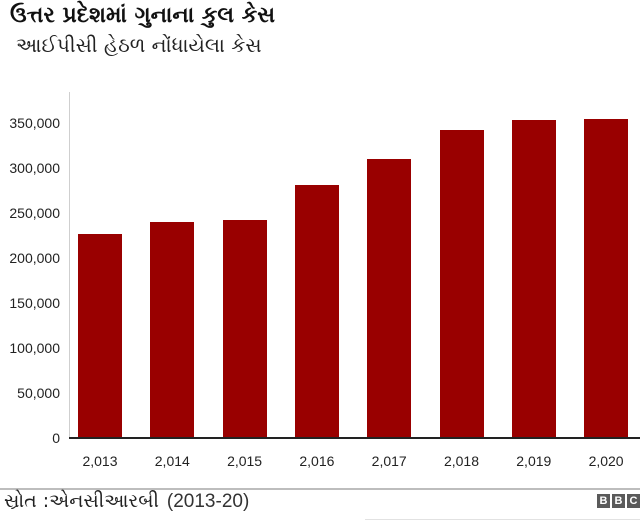 This screenshot has height=529, width=640. Describe the element at coordinates (34, 168) in the screenshot. I see `y-tick-label: 300,000` at that location.